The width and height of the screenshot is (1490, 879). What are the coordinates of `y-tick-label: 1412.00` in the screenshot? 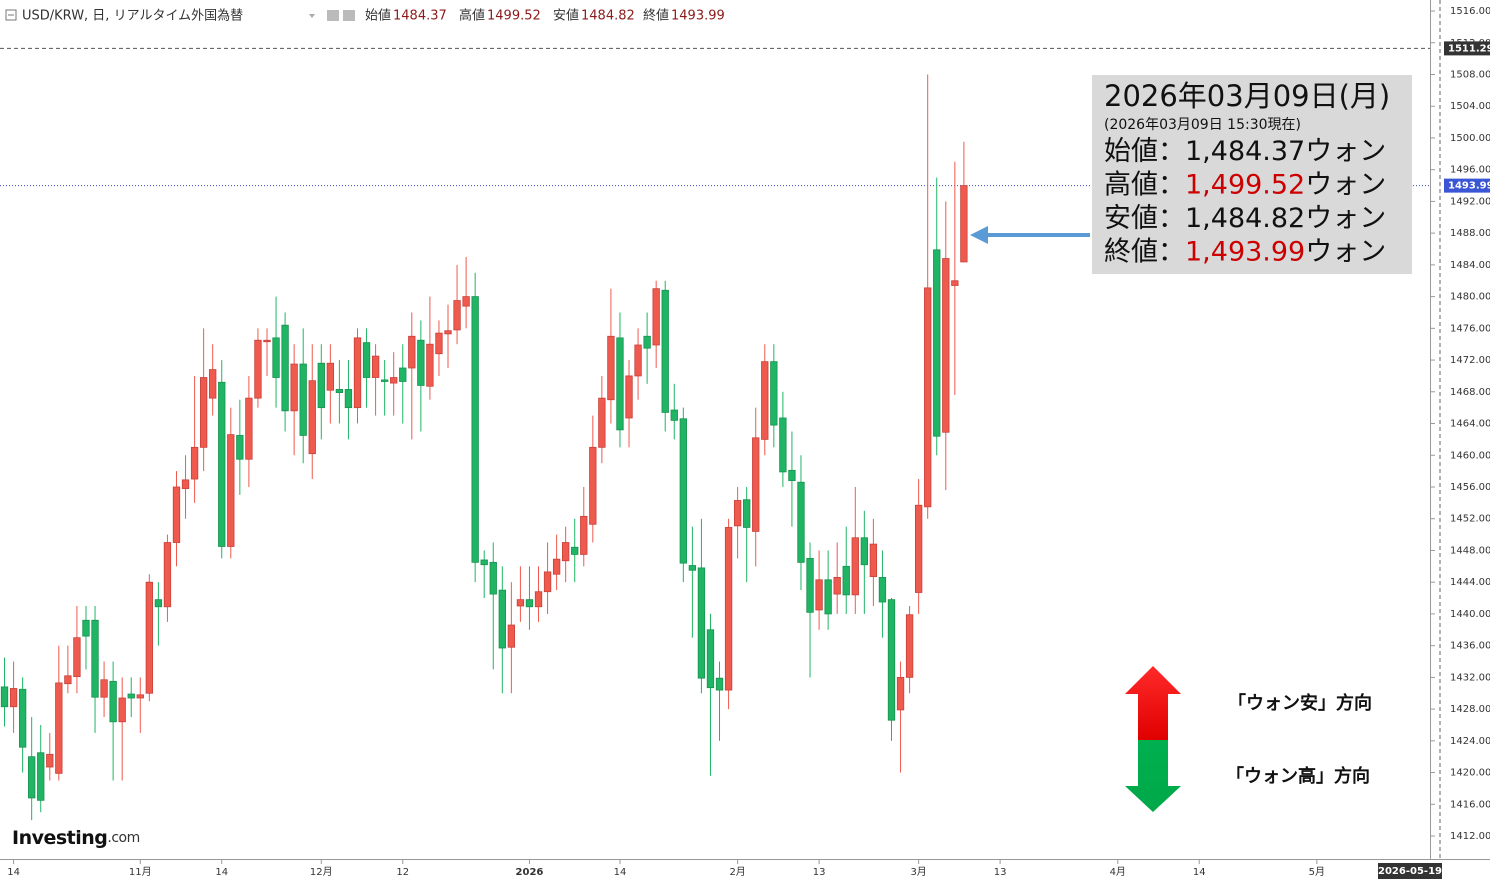 It's located at (1470, 836).